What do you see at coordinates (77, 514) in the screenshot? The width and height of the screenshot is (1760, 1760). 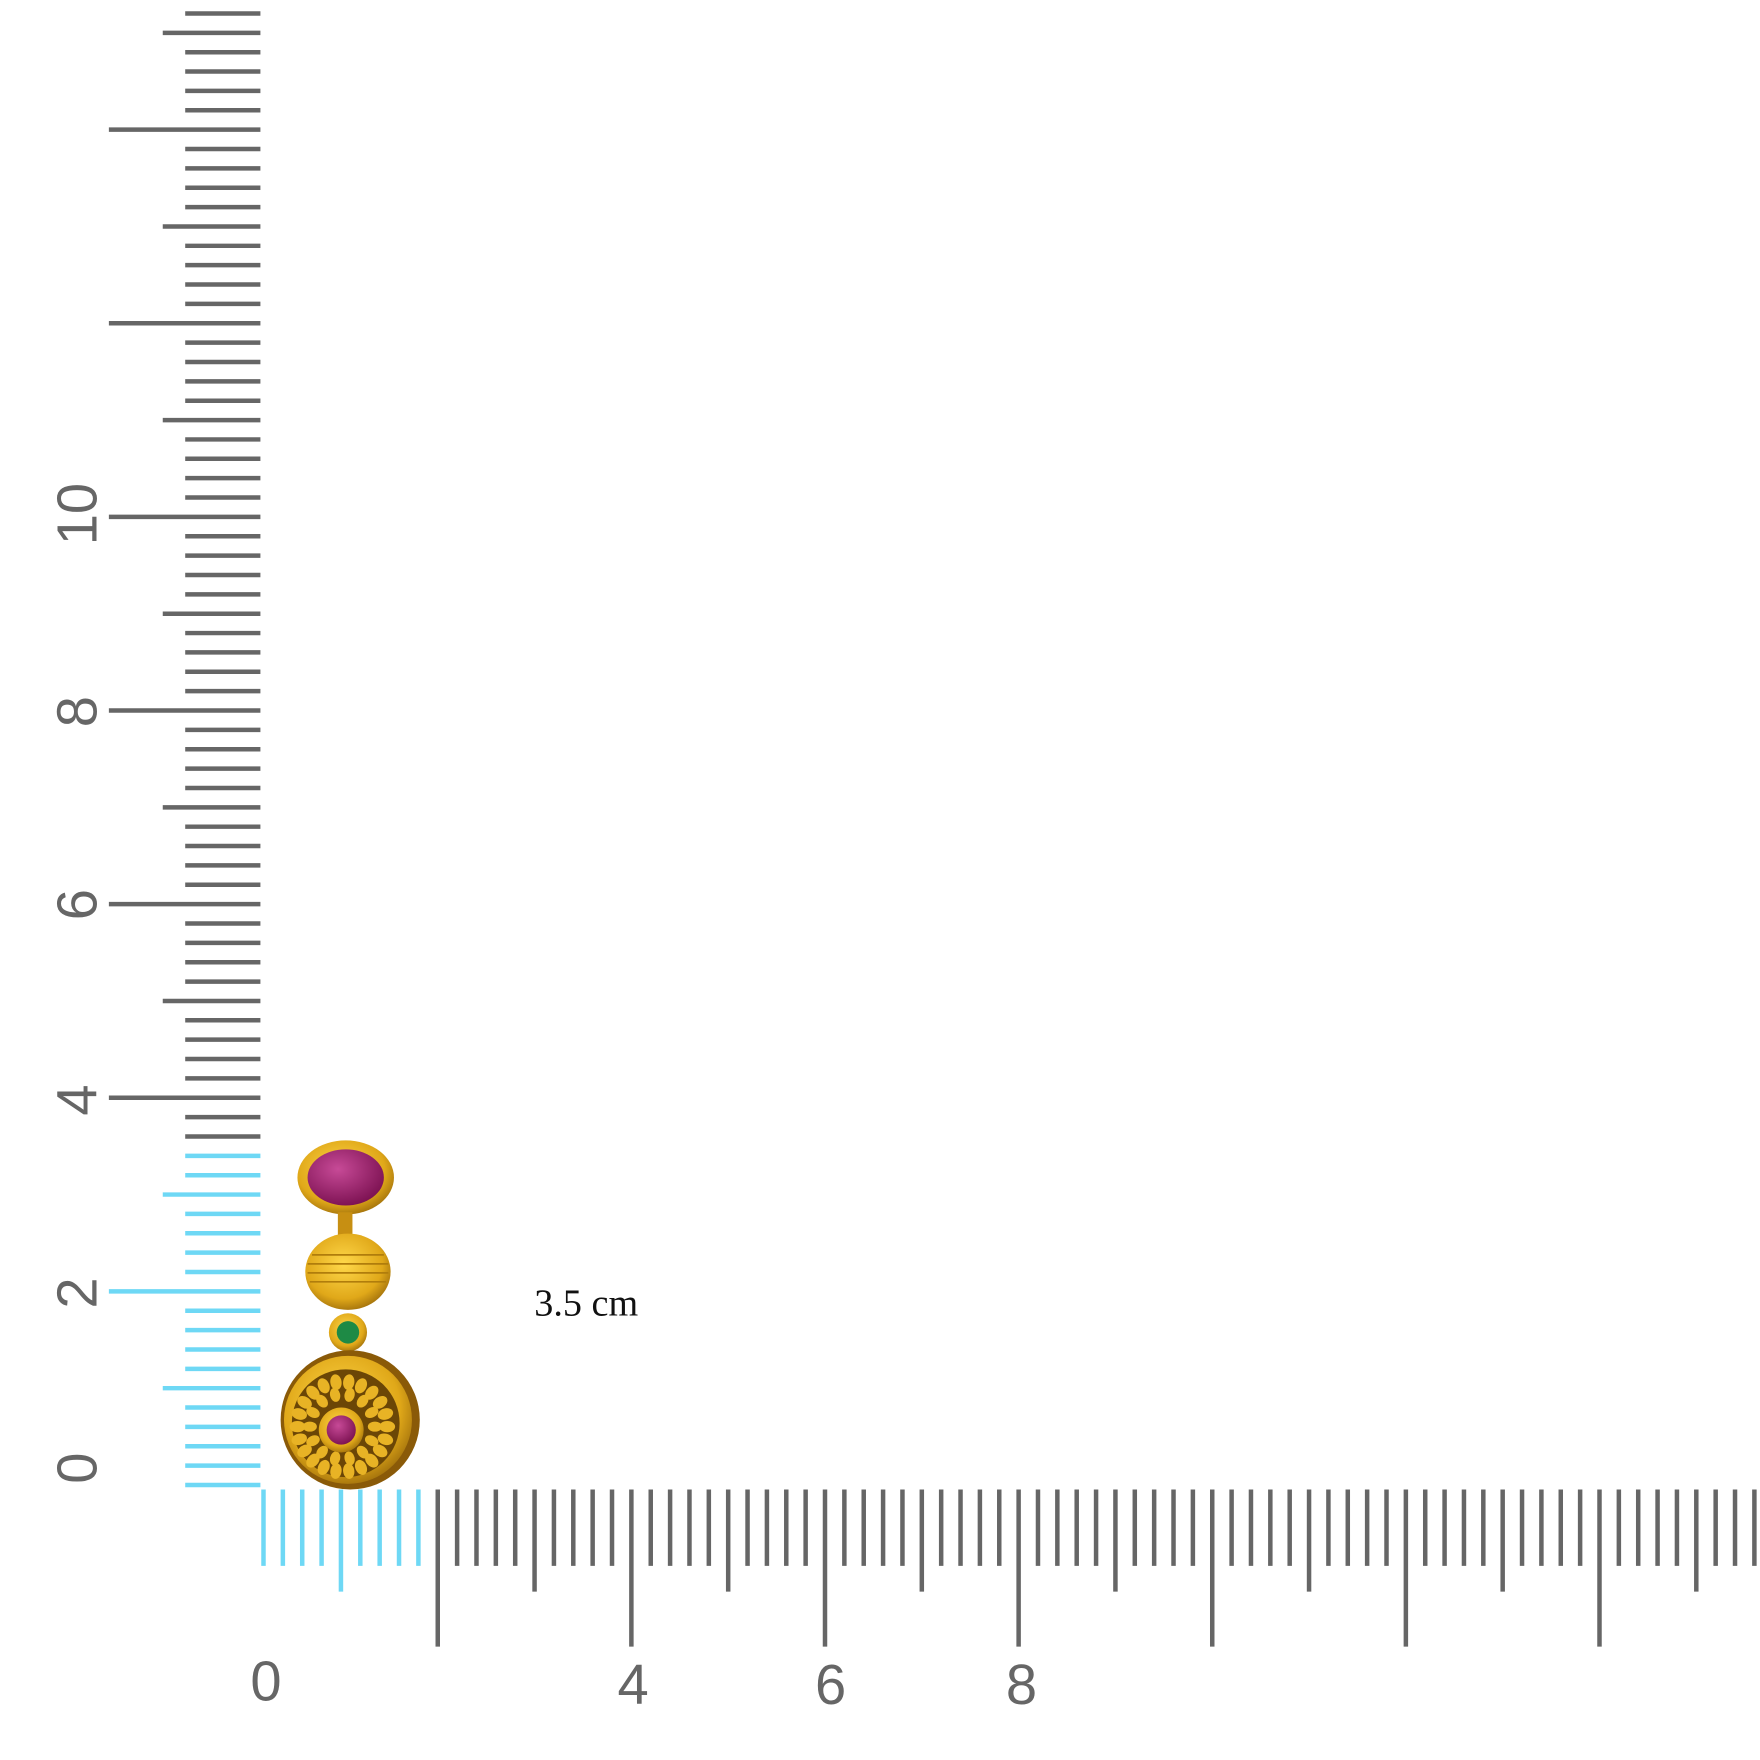 I see `v-label-10: 10` at bounding box center [77, 514].